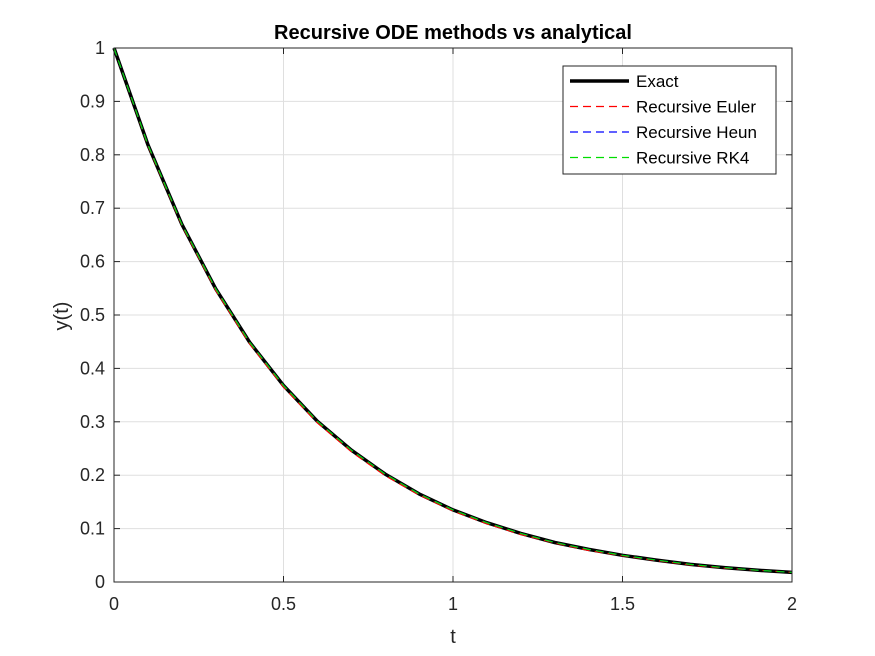  I want to click on y-axis-label: y(t), so click(62, 316).